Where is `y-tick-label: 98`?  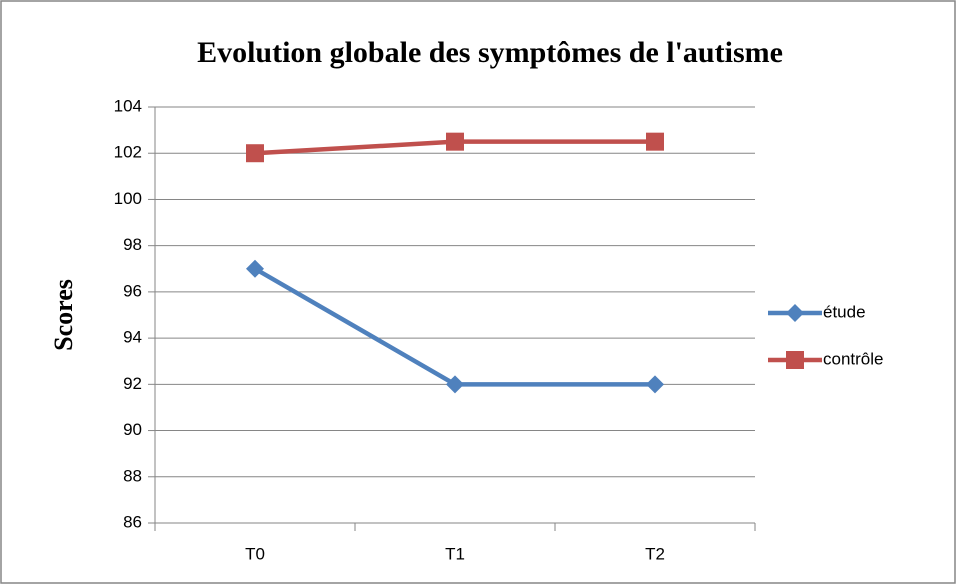 y-tick-label: 98 is located at coordinates (132, 244).